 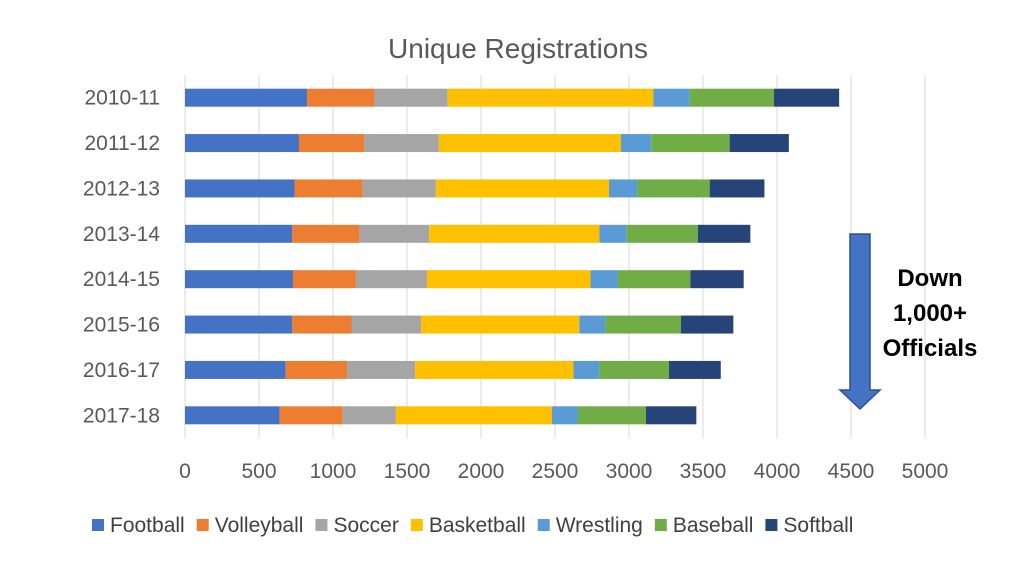 I want to click on annotation-line-1: Down, so click(x=929, y=278).